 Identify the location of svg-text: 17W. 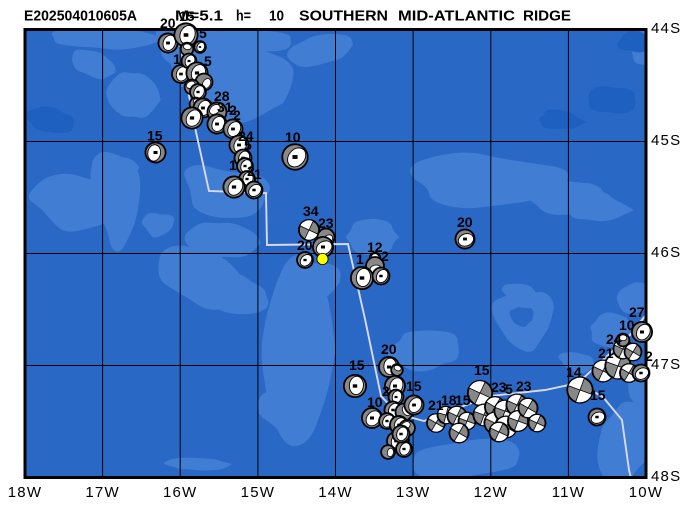
(102, 492).